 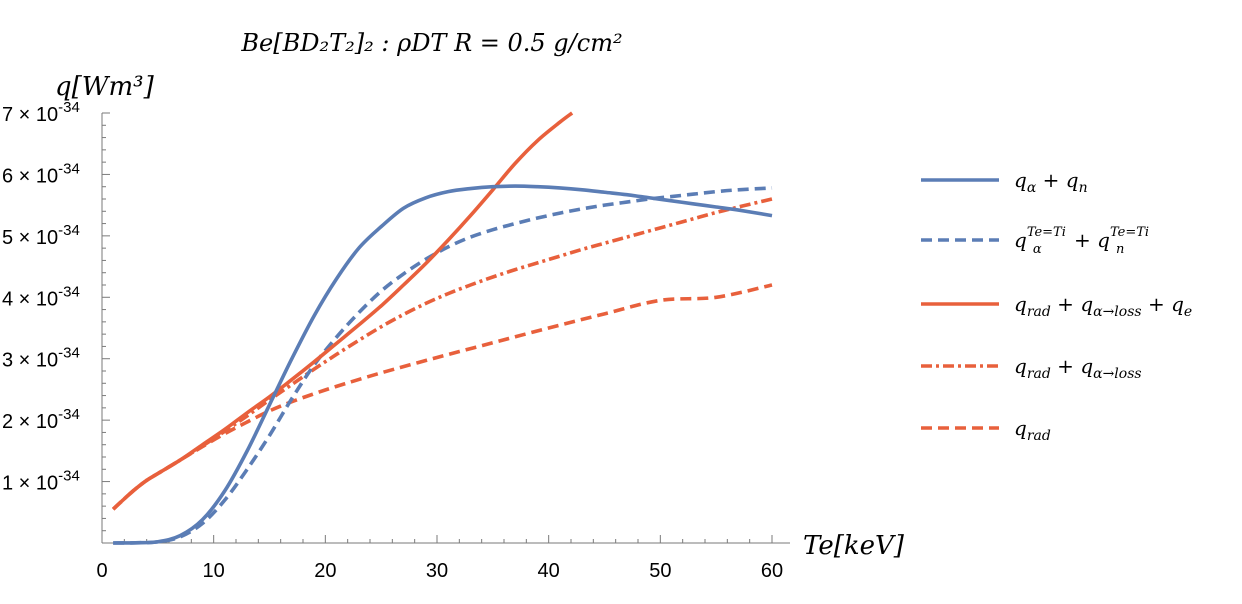 I want to click on y-tick-label: 1 × 10⁻³⁴, so click(x=41, y=481).